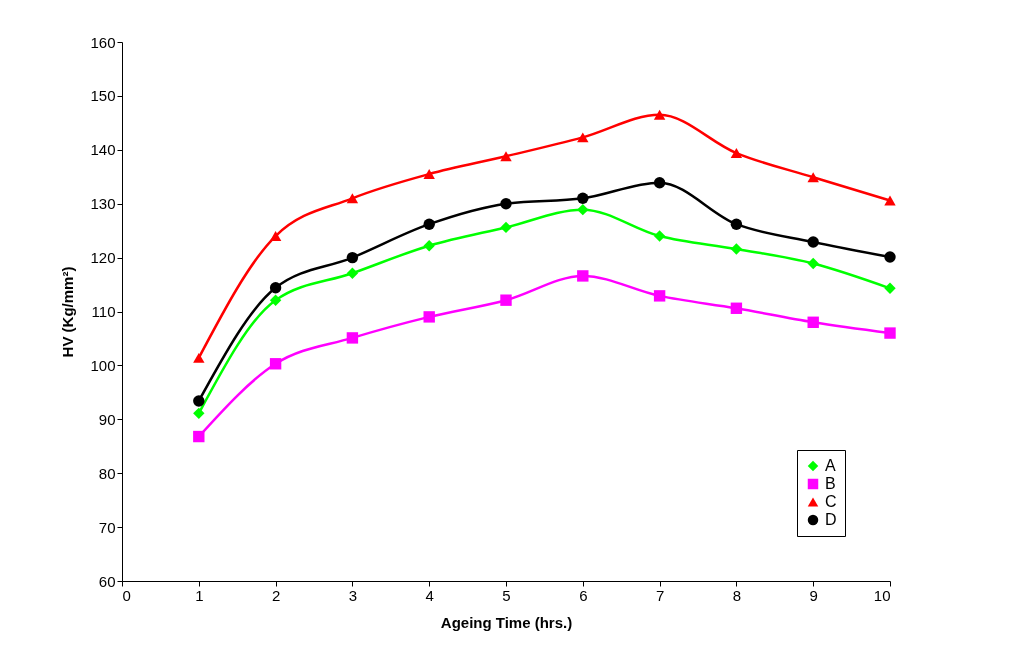 The height and width of the screenshot is (670, 1025). What do you see at coordinates (68, 312) in the screenshot?
I see `y-axis-title: HV (Kg/mm²)` at bounding box center [68, 312].